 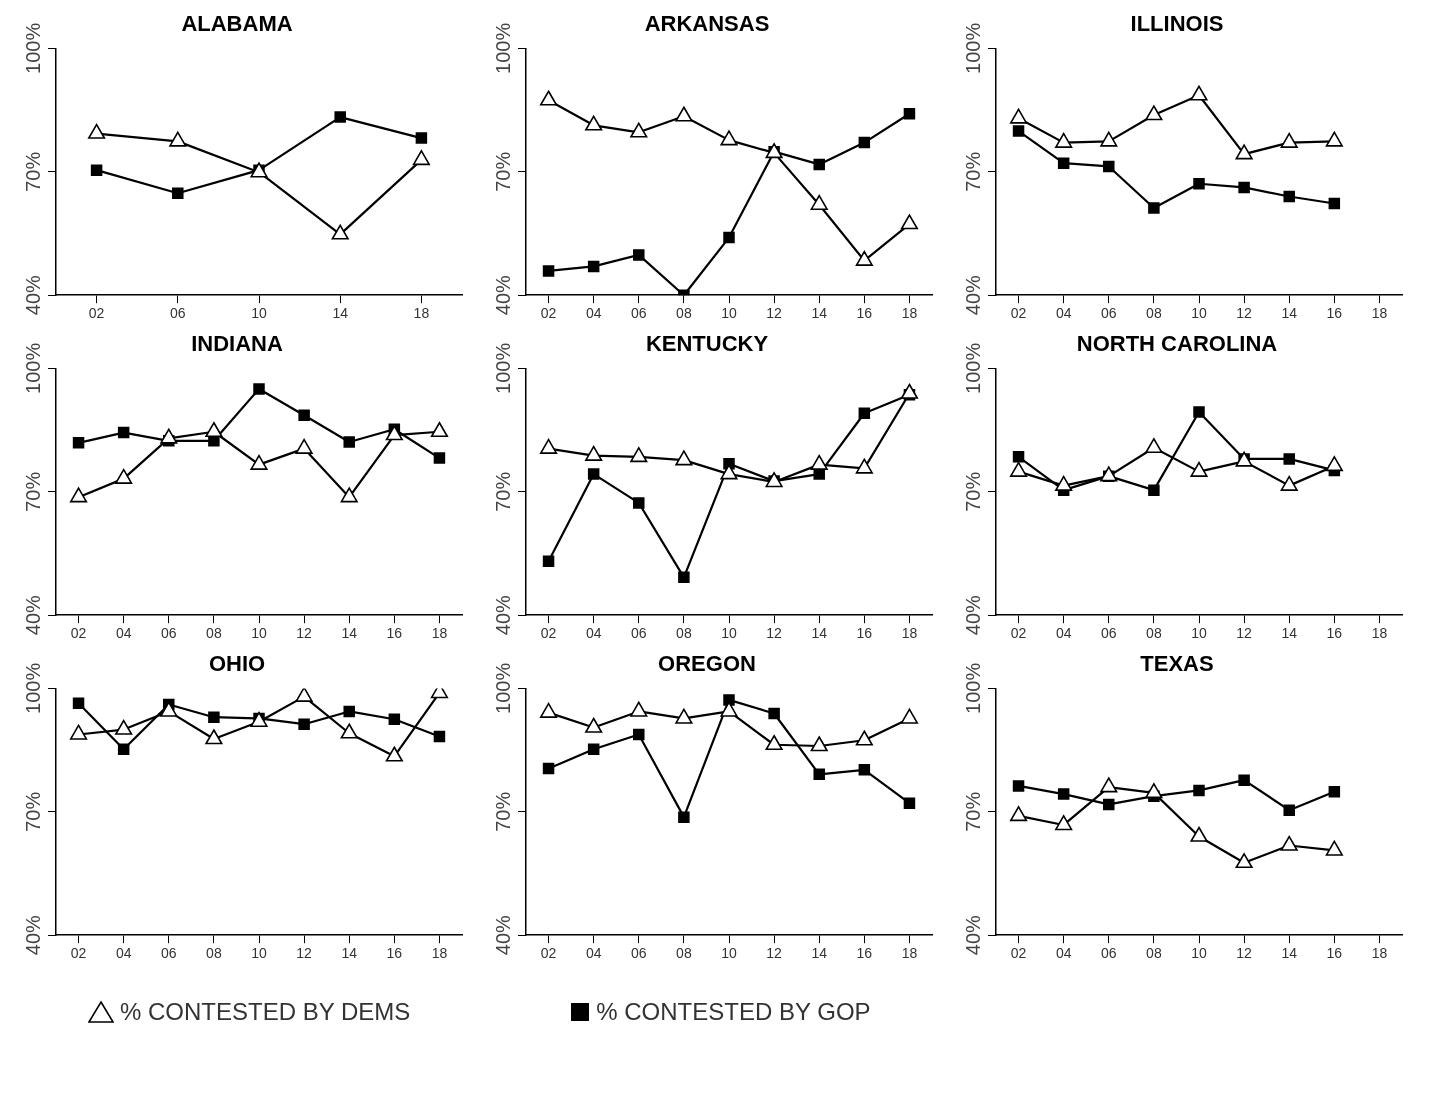 I want to click on chart-title: ARKANSAS, so click(x=707, y=24).